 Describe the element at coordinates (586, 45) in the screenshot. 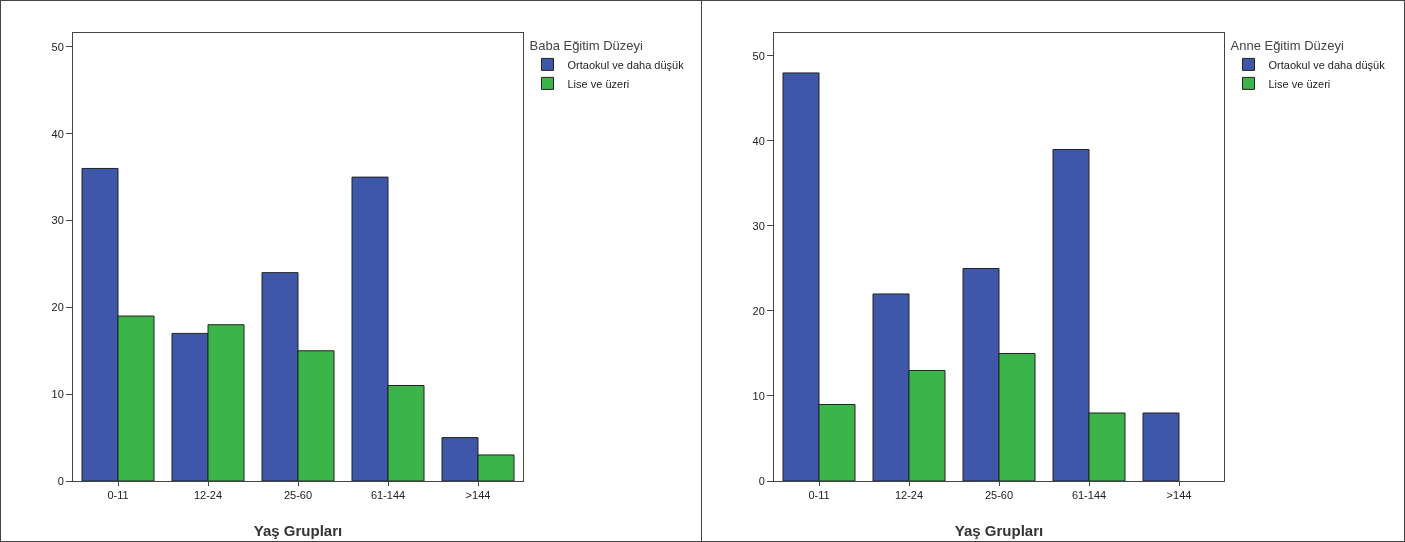

I see `legend-title: Baba Eğitim Düzeyi` at that location.